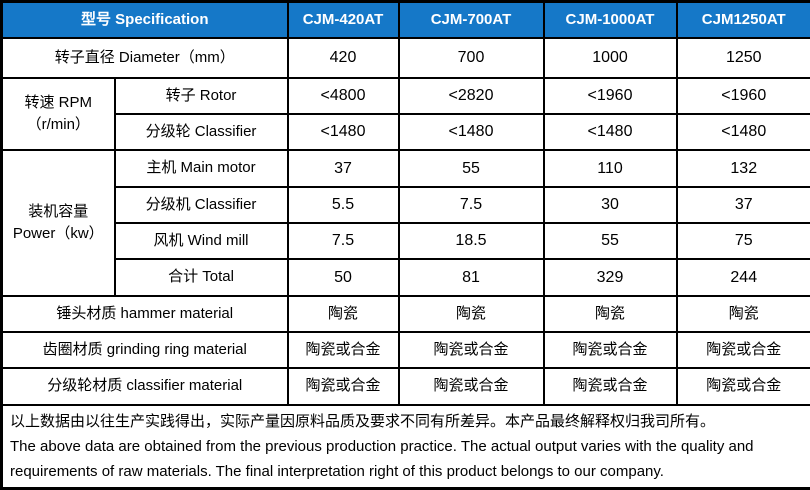 The height and width of the screenshot is (490, 810). Describe the element at coordinates (610, 96) in the screenshot. I see `value-rotor-1000at: <1960` at that location.